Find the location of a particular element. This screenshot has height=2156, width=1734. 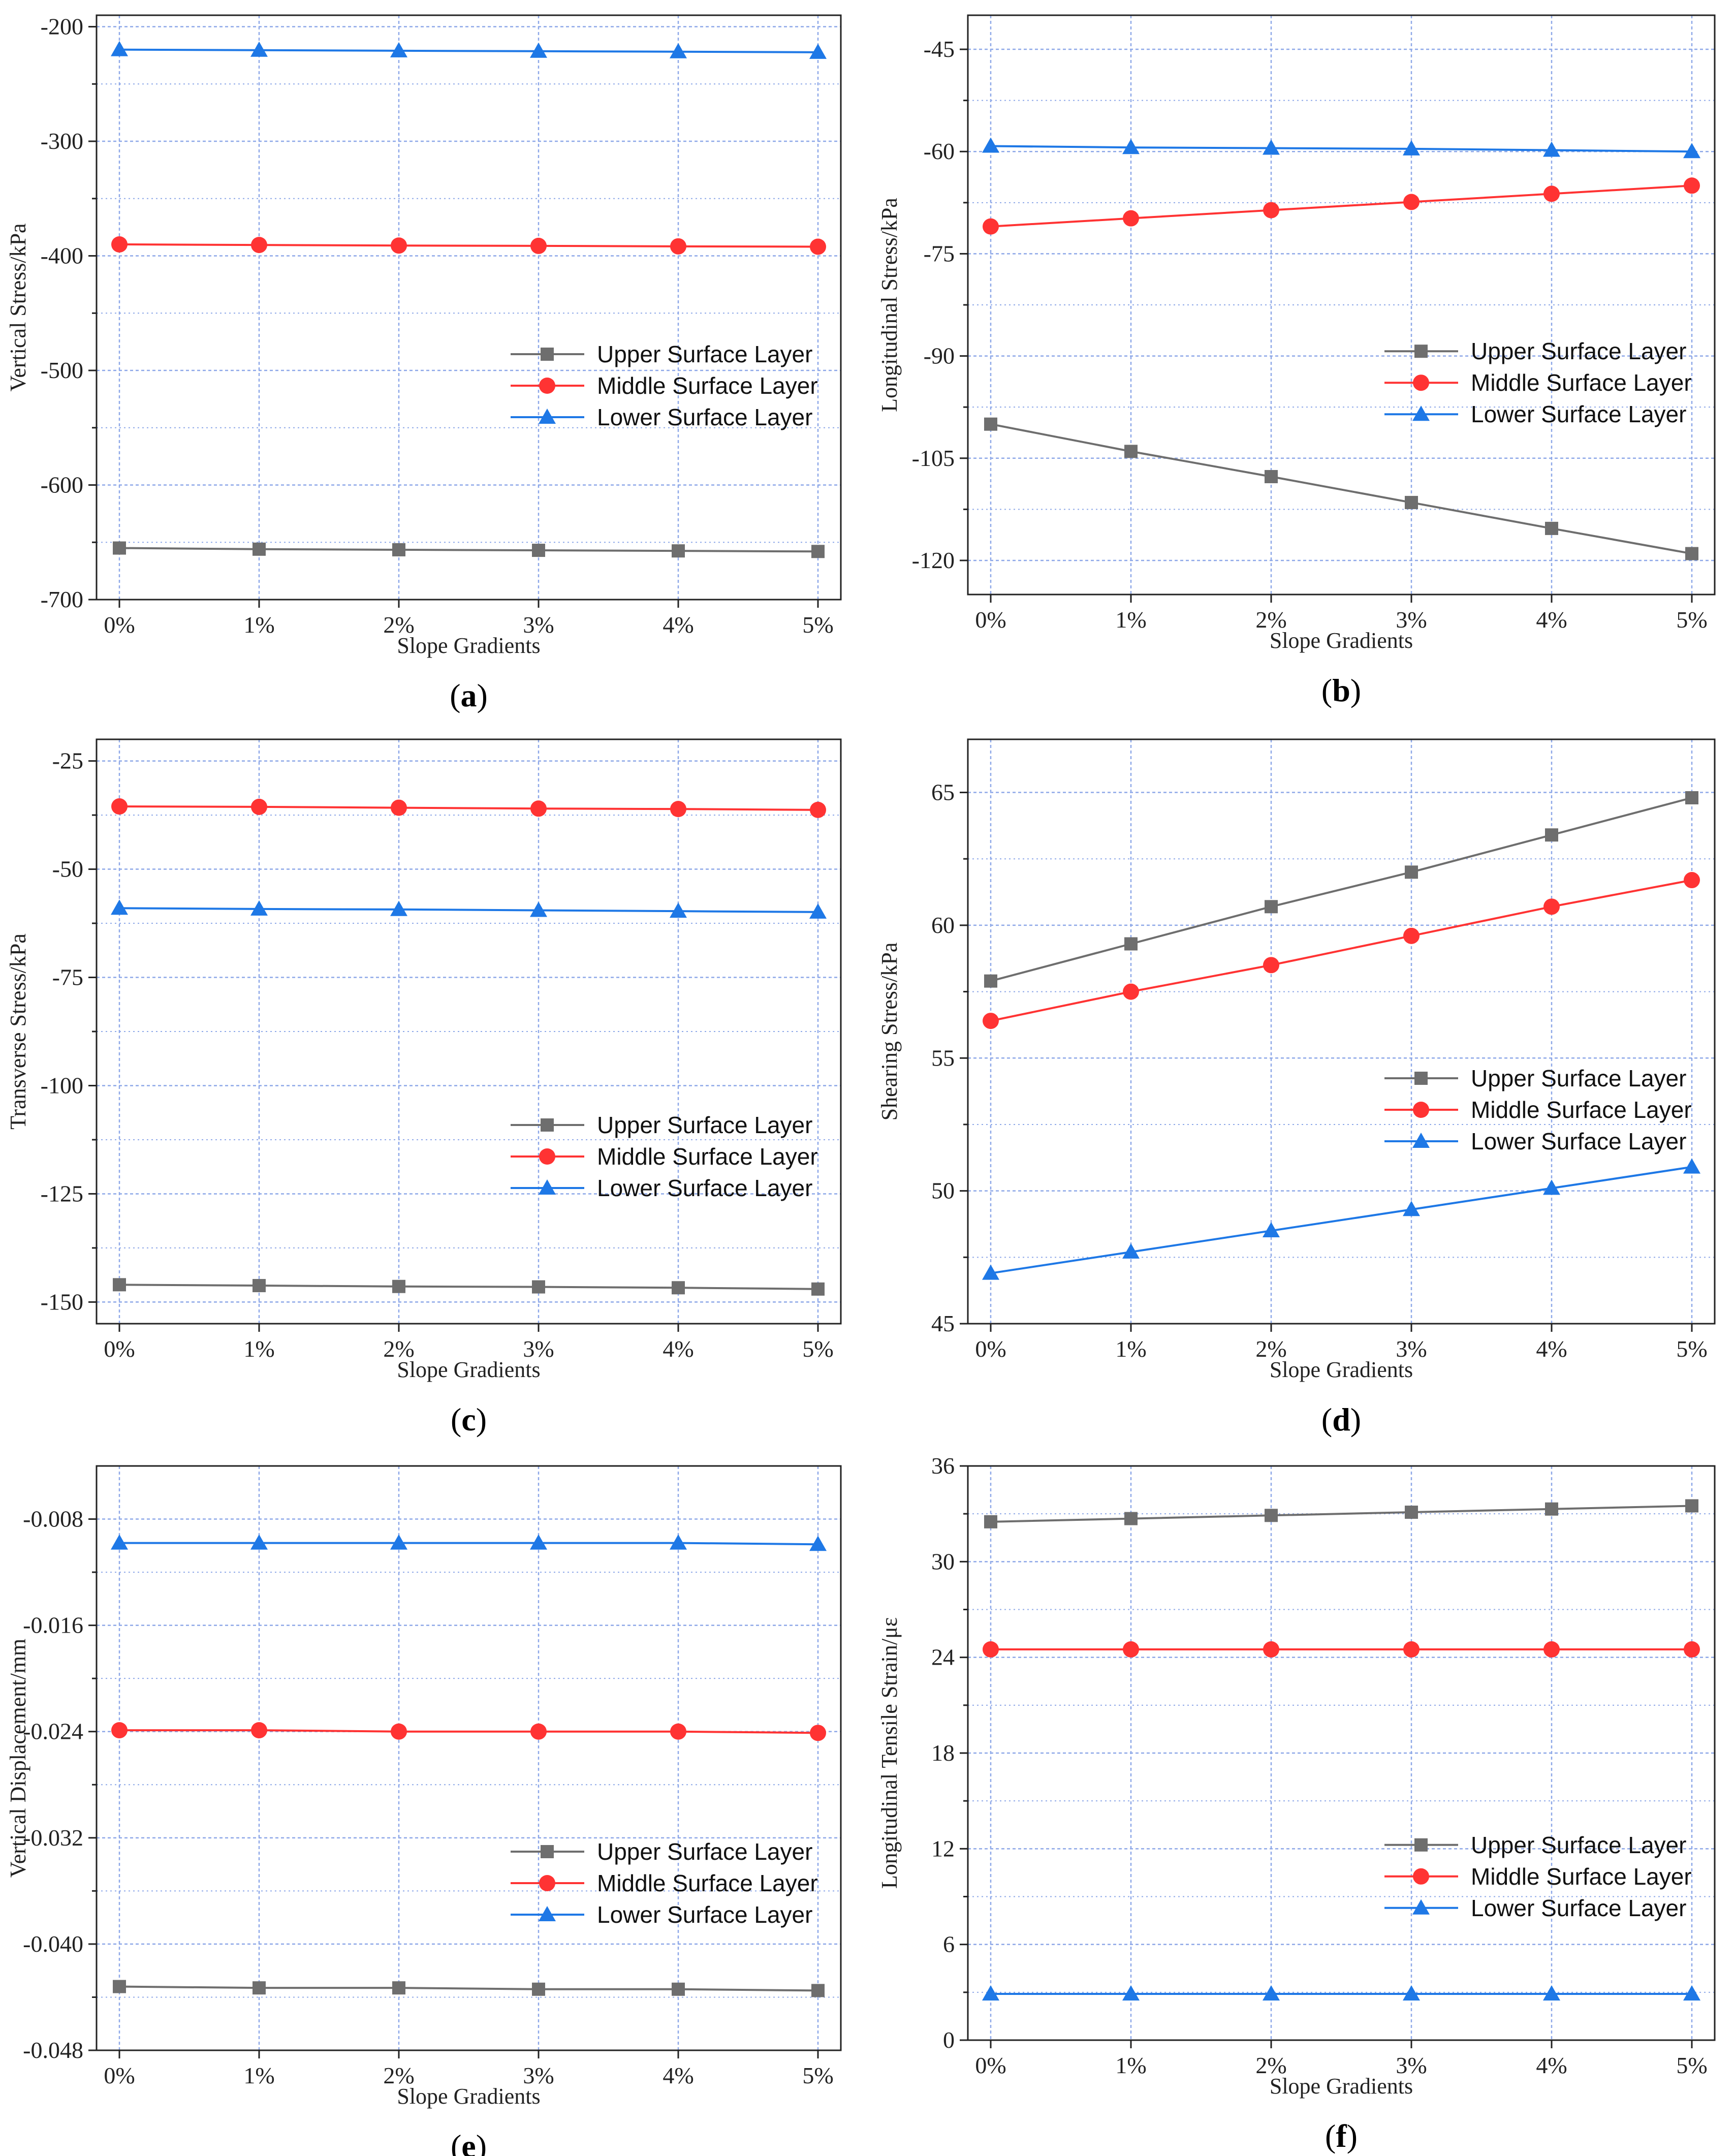

y-tick-label: -0.048 is located at coordinates (53, 2050).